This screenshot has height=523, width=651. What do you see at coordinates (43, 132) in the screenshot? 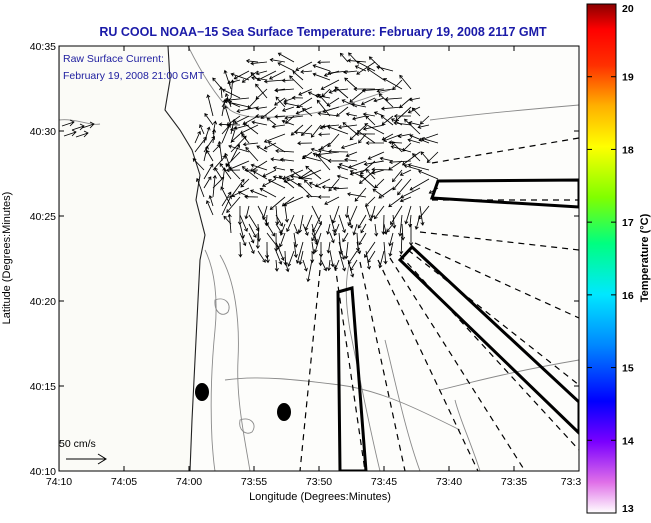
I see `y-tick-label: 40:30` at bounding box center [43, 132].